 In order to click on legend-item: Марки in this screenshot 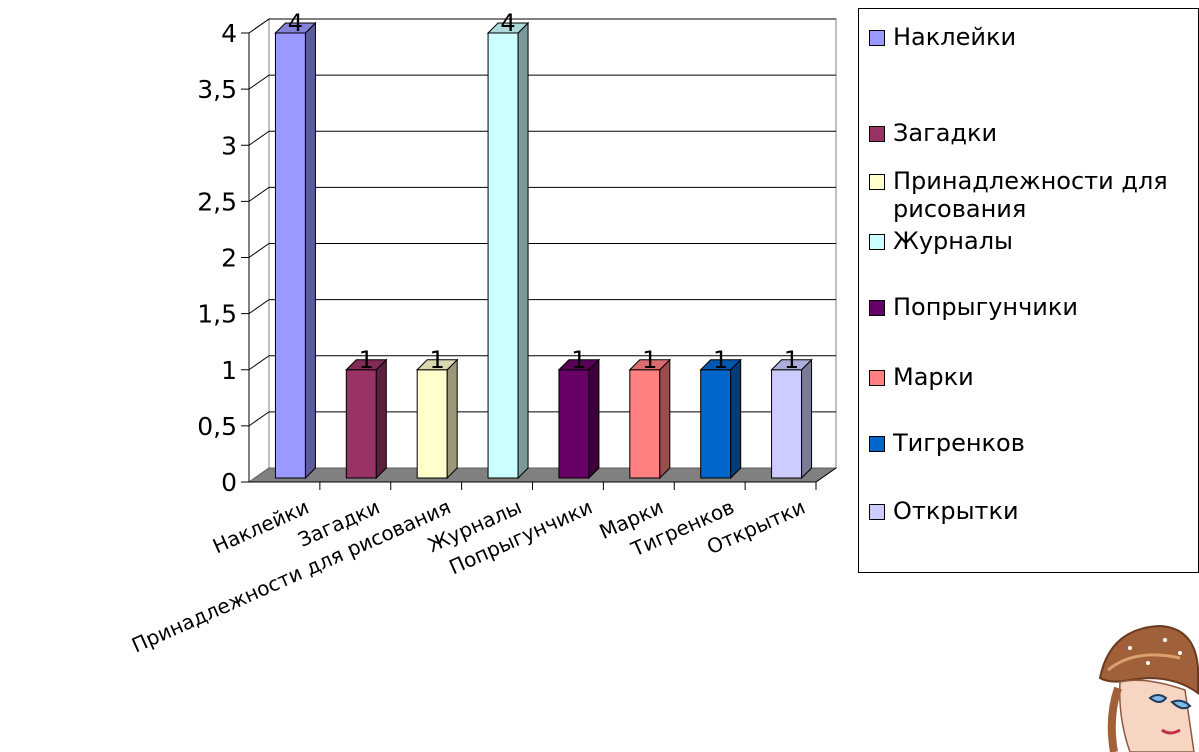, I will do `click(1034, 377)`.